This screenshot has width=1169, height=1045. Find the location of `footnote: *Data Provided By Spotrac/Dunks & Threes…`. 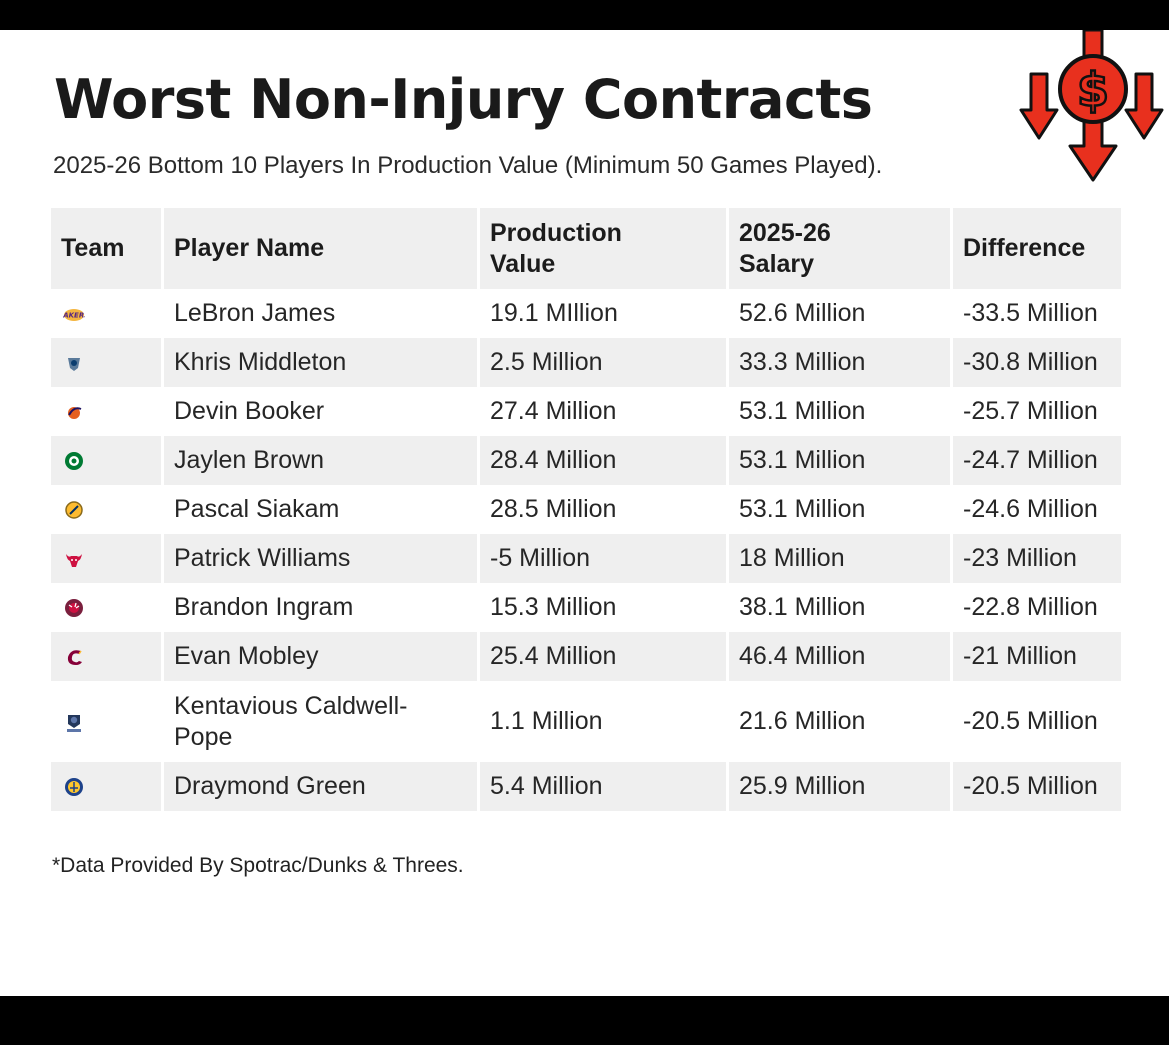

footnote: *Data Provided By Spotrac/Dunks & Threes… is located at coordinates (258, 865).